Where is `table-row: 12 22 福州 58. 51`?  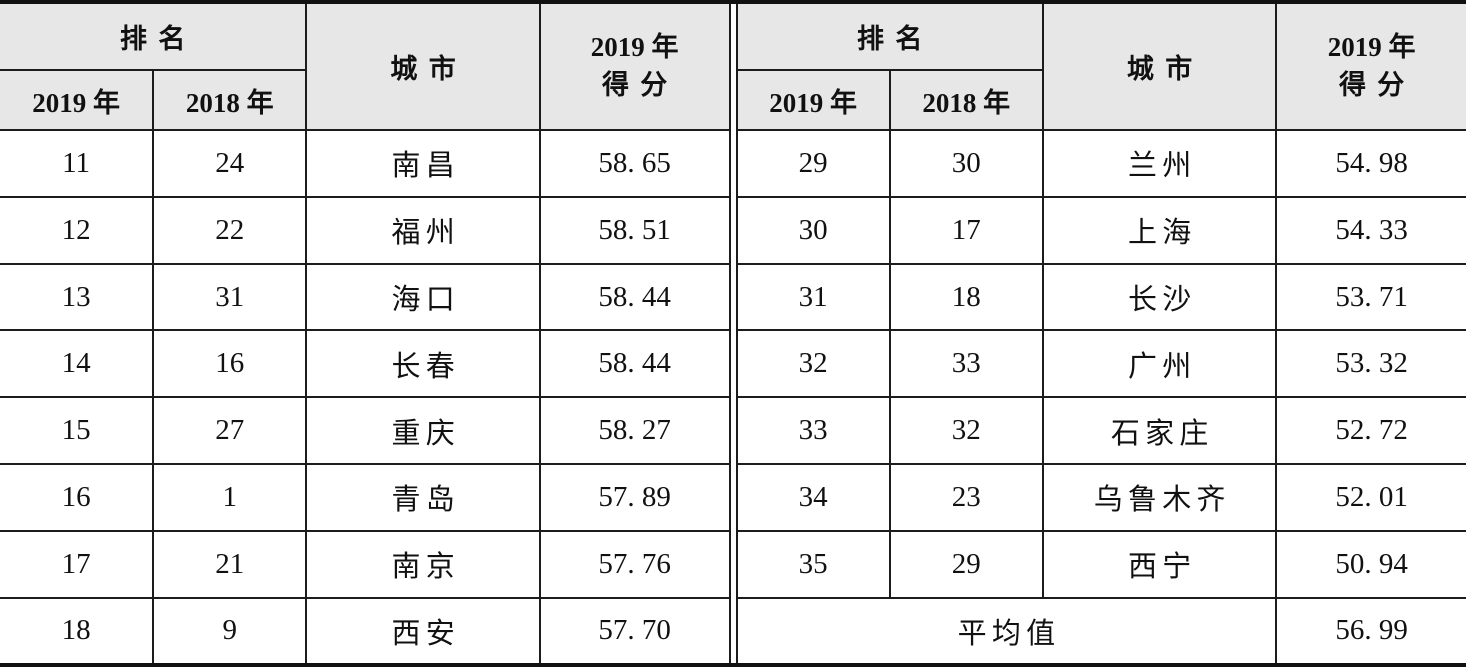 table-row: 12 22 福州 58. 51 is located at coordinates (365, 230).